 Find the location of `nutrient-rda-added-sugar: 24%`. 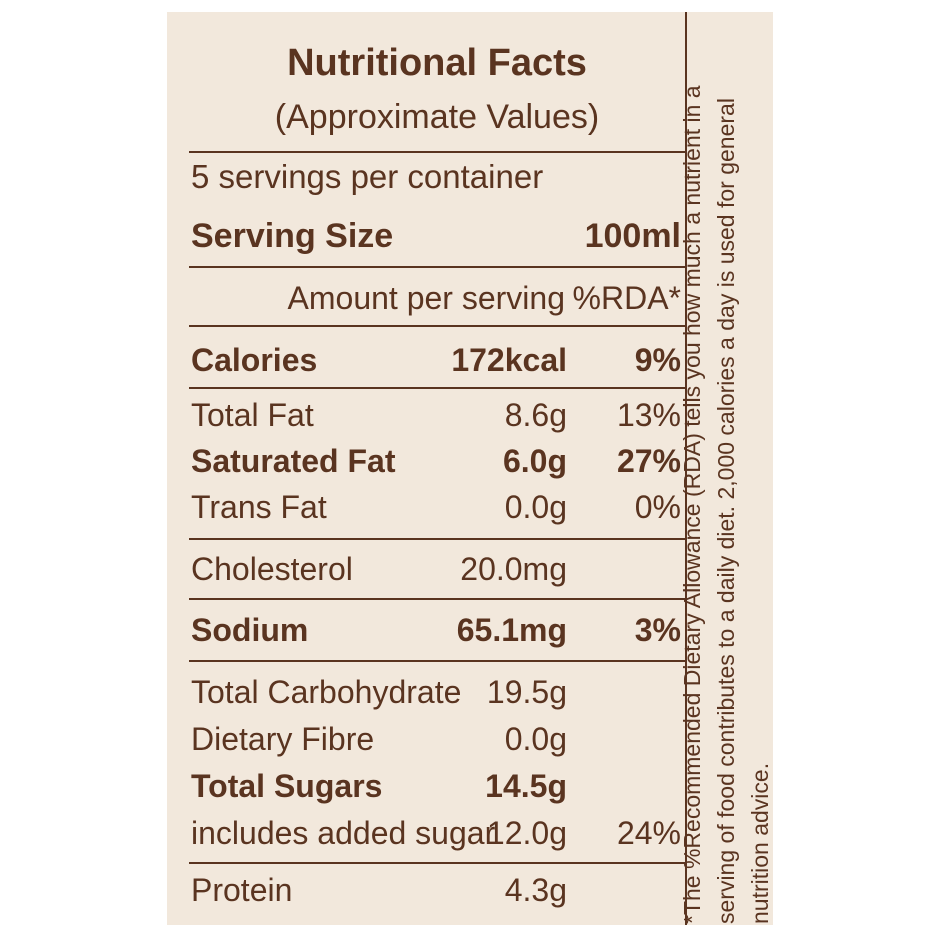

nutrient-rda-added-sugar: 24% is located at coordinates (648, 833).